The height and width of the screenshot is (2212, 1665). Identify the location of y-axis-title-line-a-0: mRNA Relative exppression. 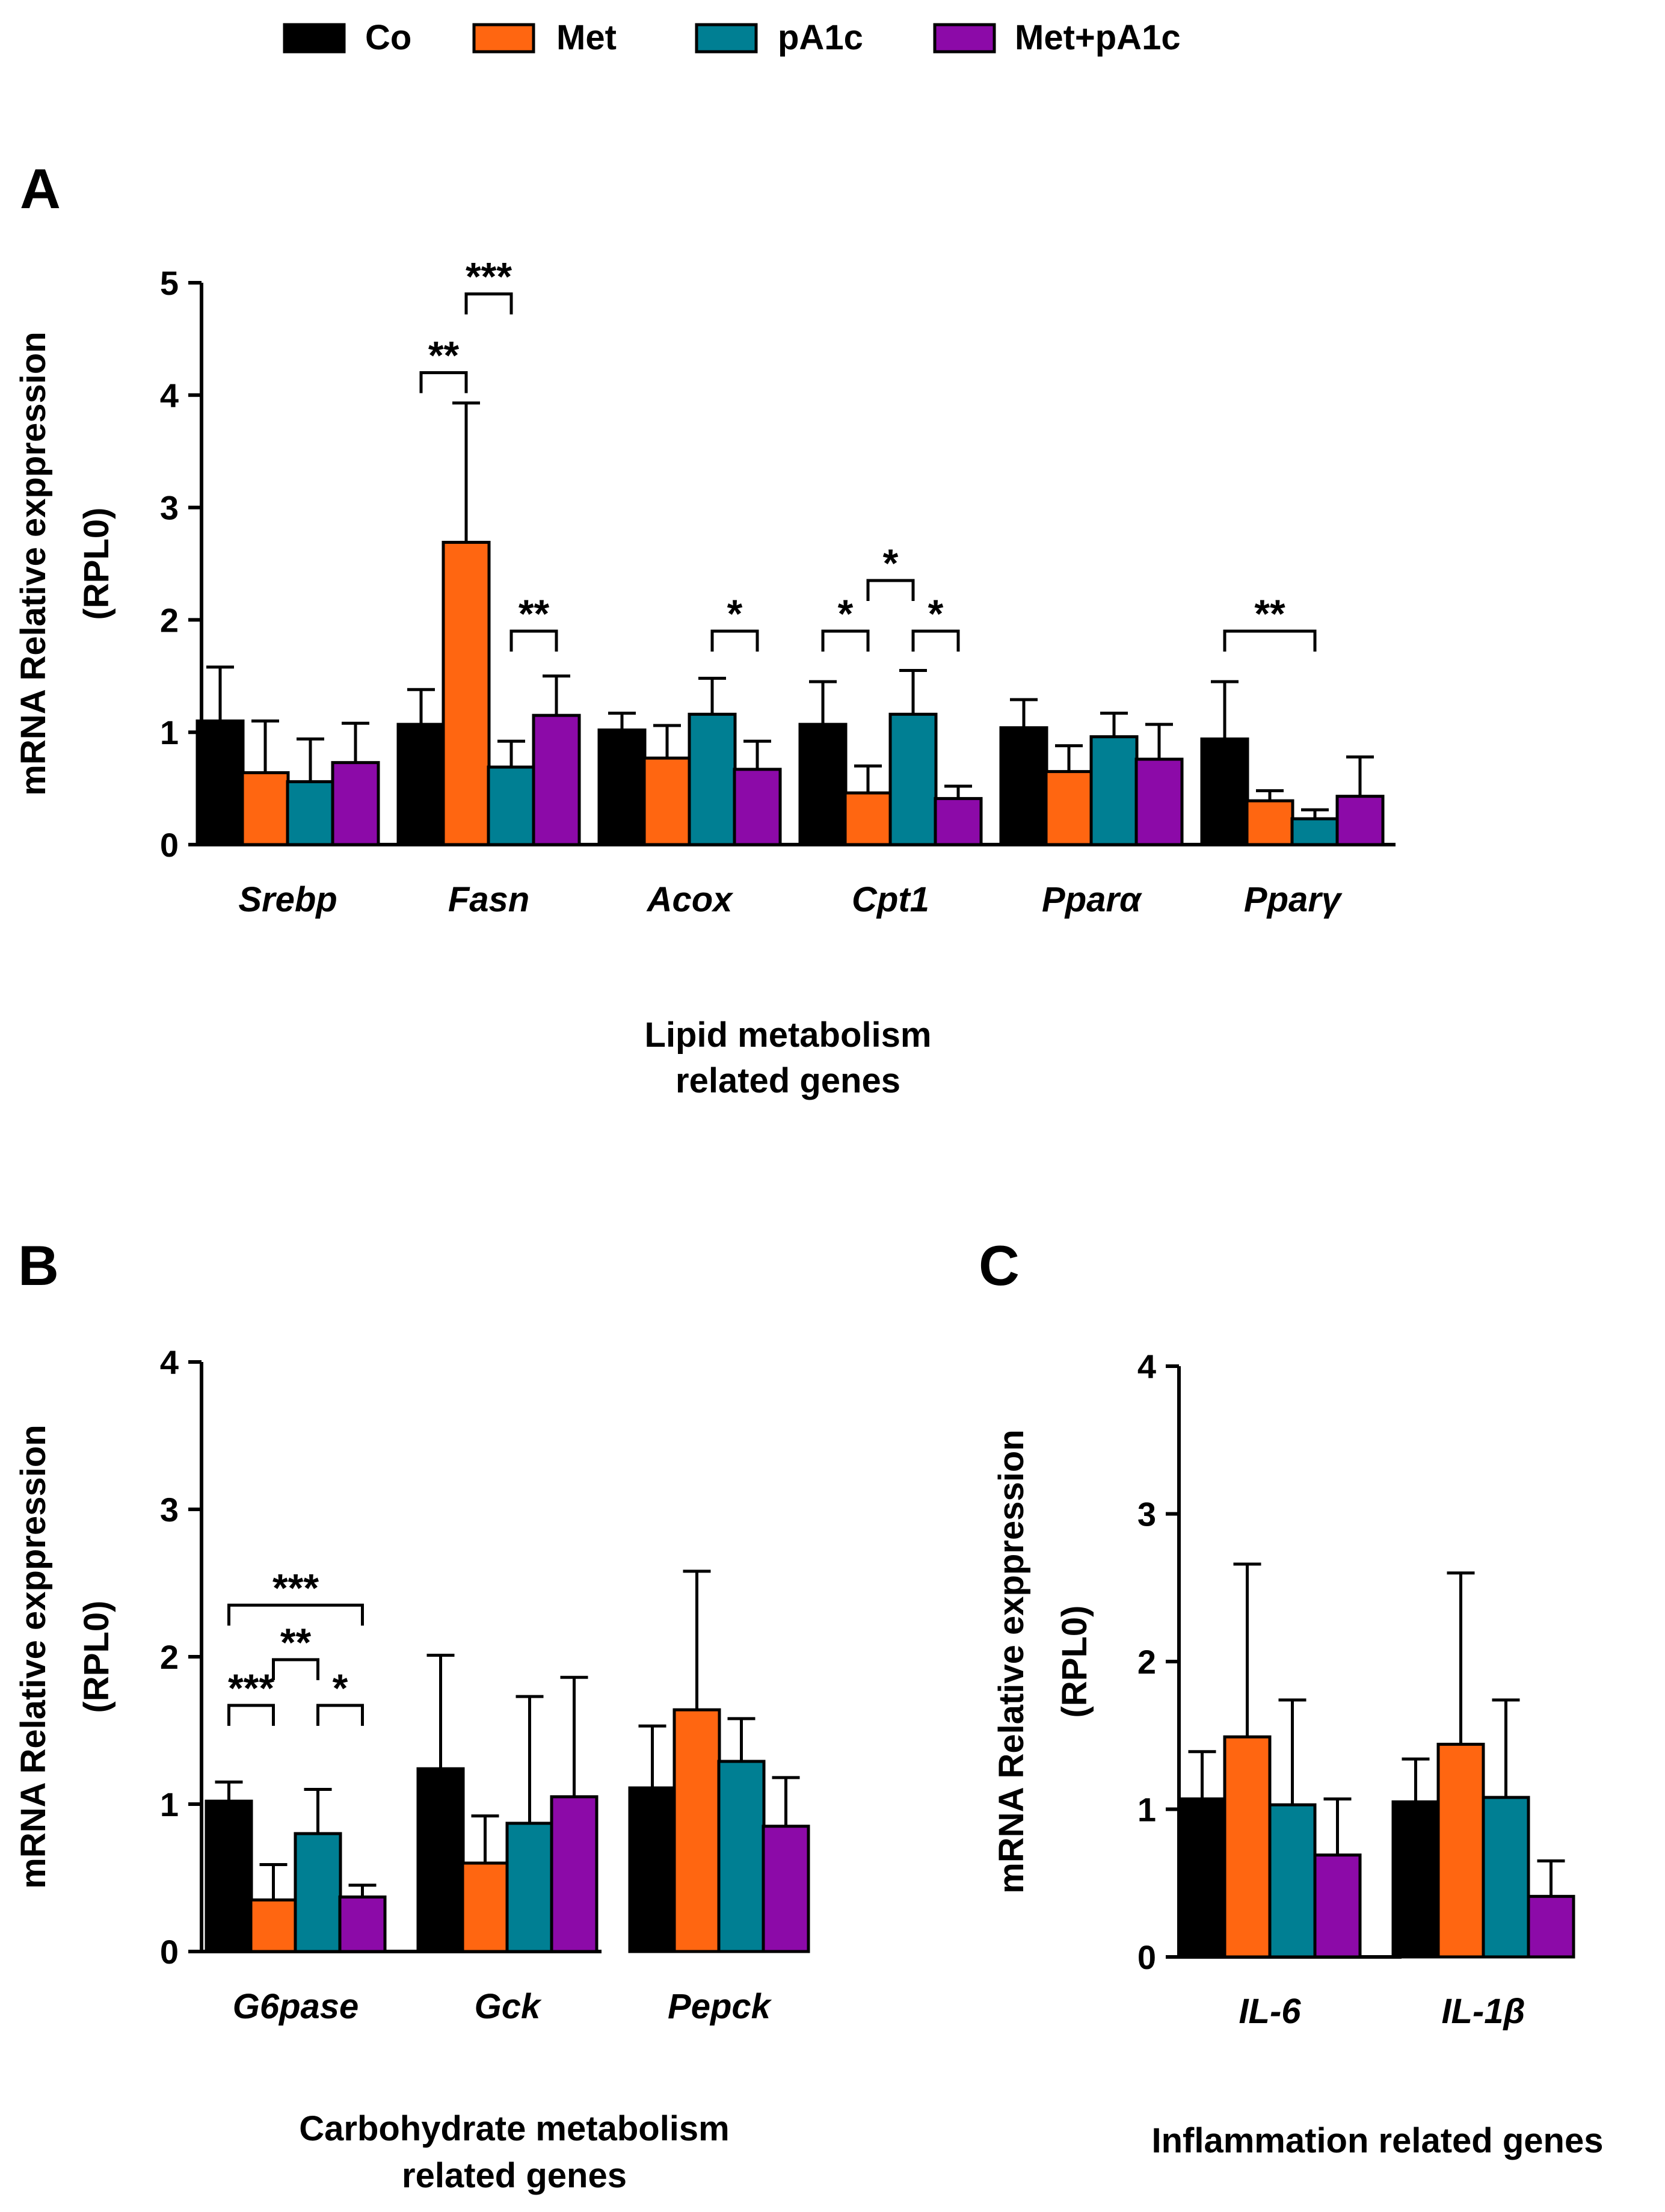
(33, 563).